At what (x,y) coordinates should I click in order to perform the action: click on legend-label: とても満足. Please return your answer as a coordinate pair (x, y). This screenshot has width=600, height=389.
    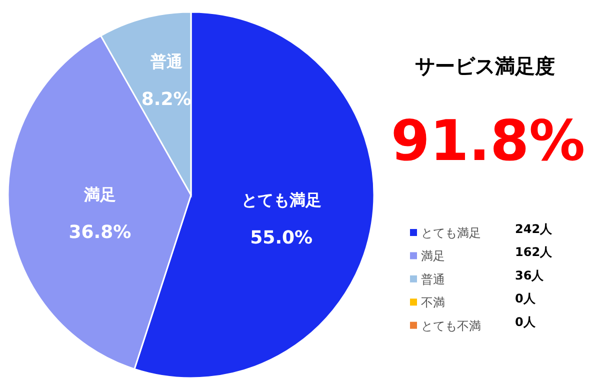
    Looking at the image, I should click on (451, 233).